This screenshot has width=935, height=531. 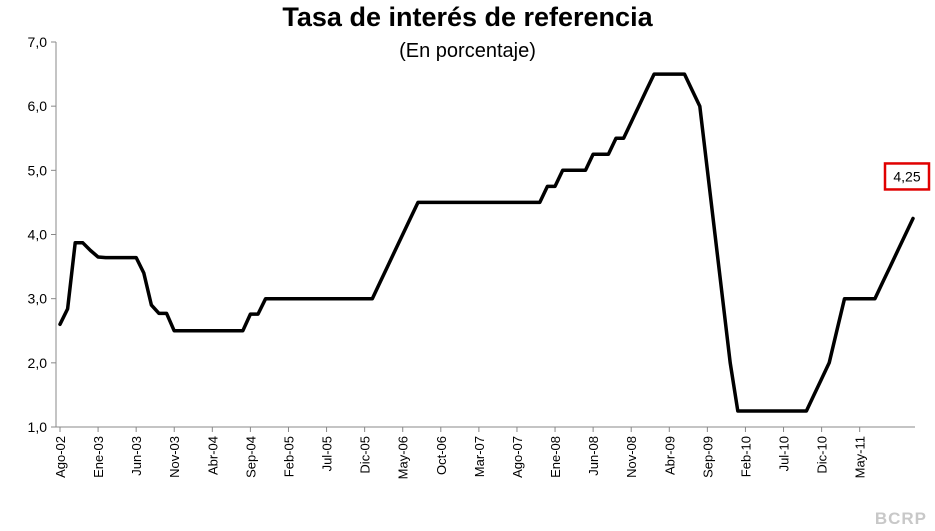 What do you see at coordinates (38, 427) in the screenshot?
I see `y-tick-label: 1,0` at bounding box center [38, 427].